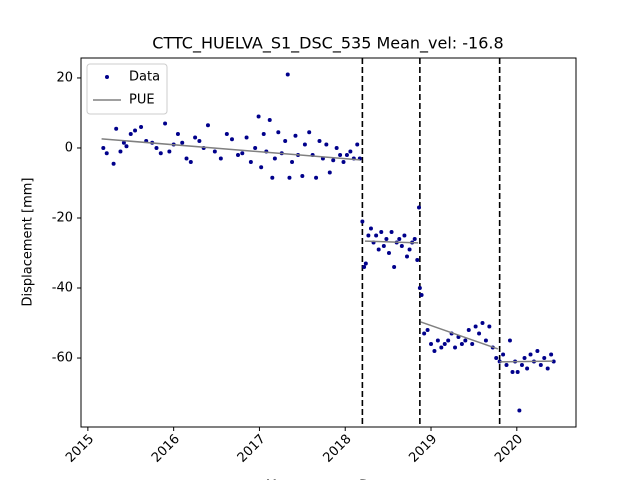 The width and height of the screenshot is (640, 480). I want to click on y-tick-label: 20, so click(64, 77).